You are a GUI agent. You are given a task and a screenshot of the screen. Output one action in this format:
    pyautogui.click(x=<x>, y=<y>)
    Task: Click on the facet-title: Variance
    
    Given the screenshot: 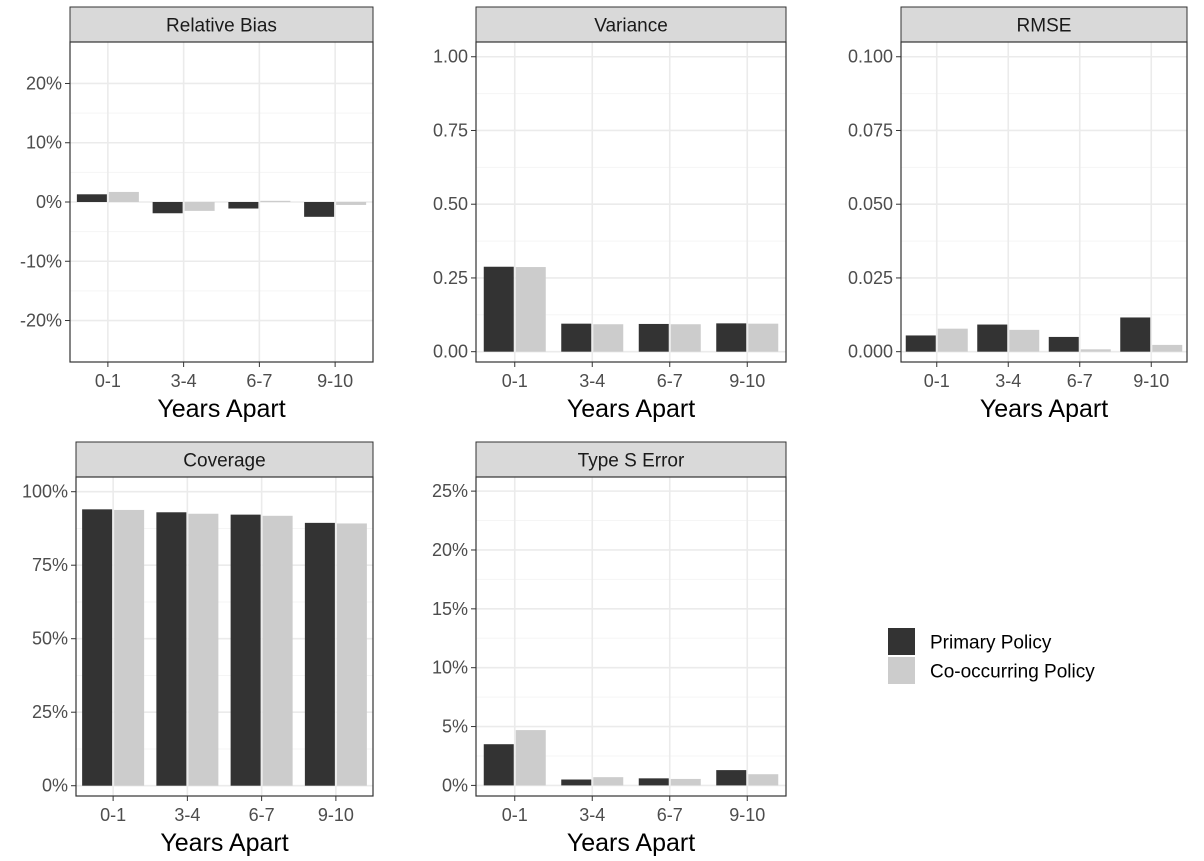 What is the action you would take?
    pyautogui.click(x=631, y=26)
    